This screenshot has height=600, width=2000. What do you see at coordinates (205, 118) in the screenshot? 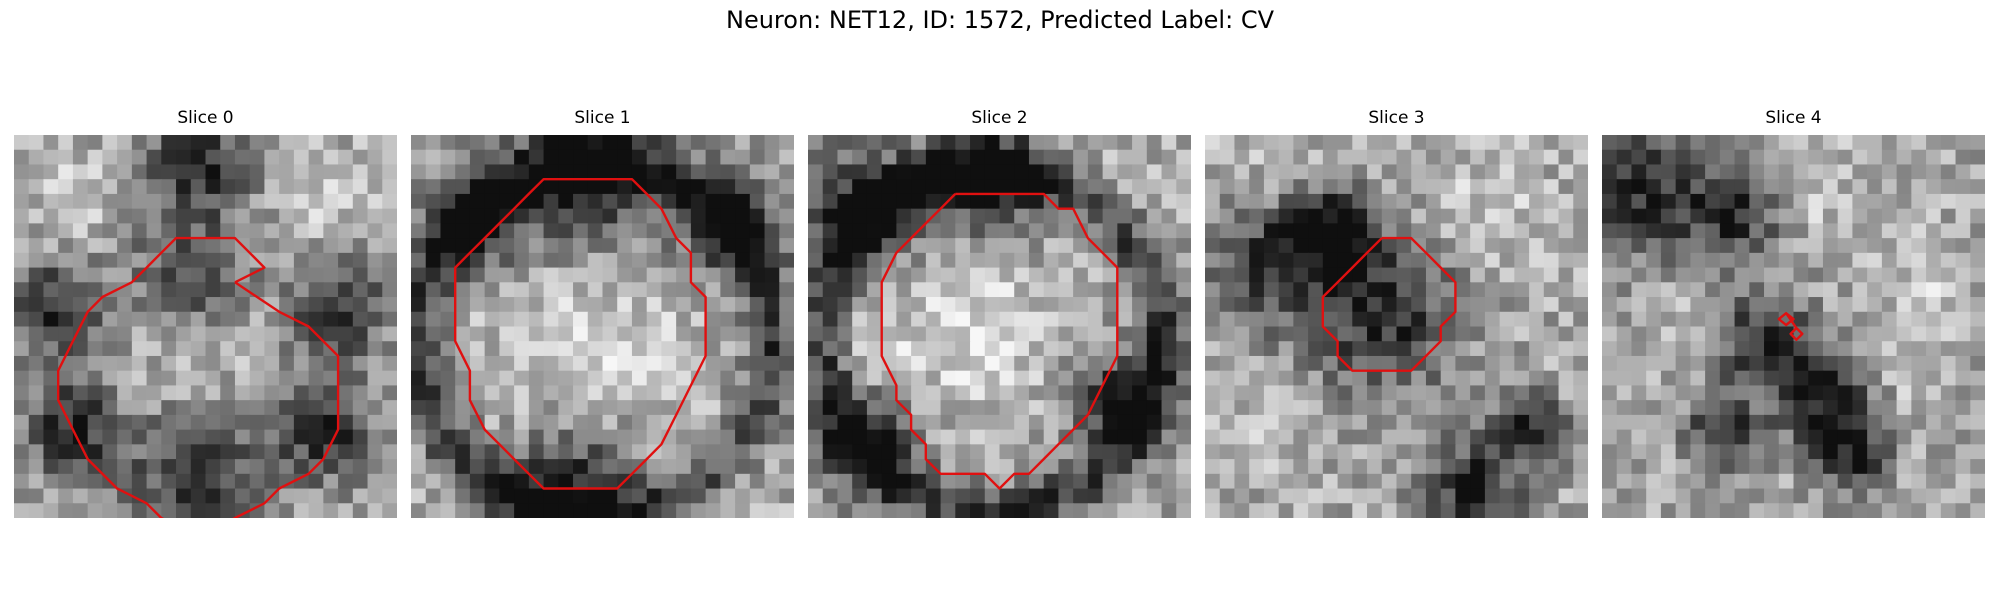
I see `slice-title: Slice 0` at bounding box center [205, 118].